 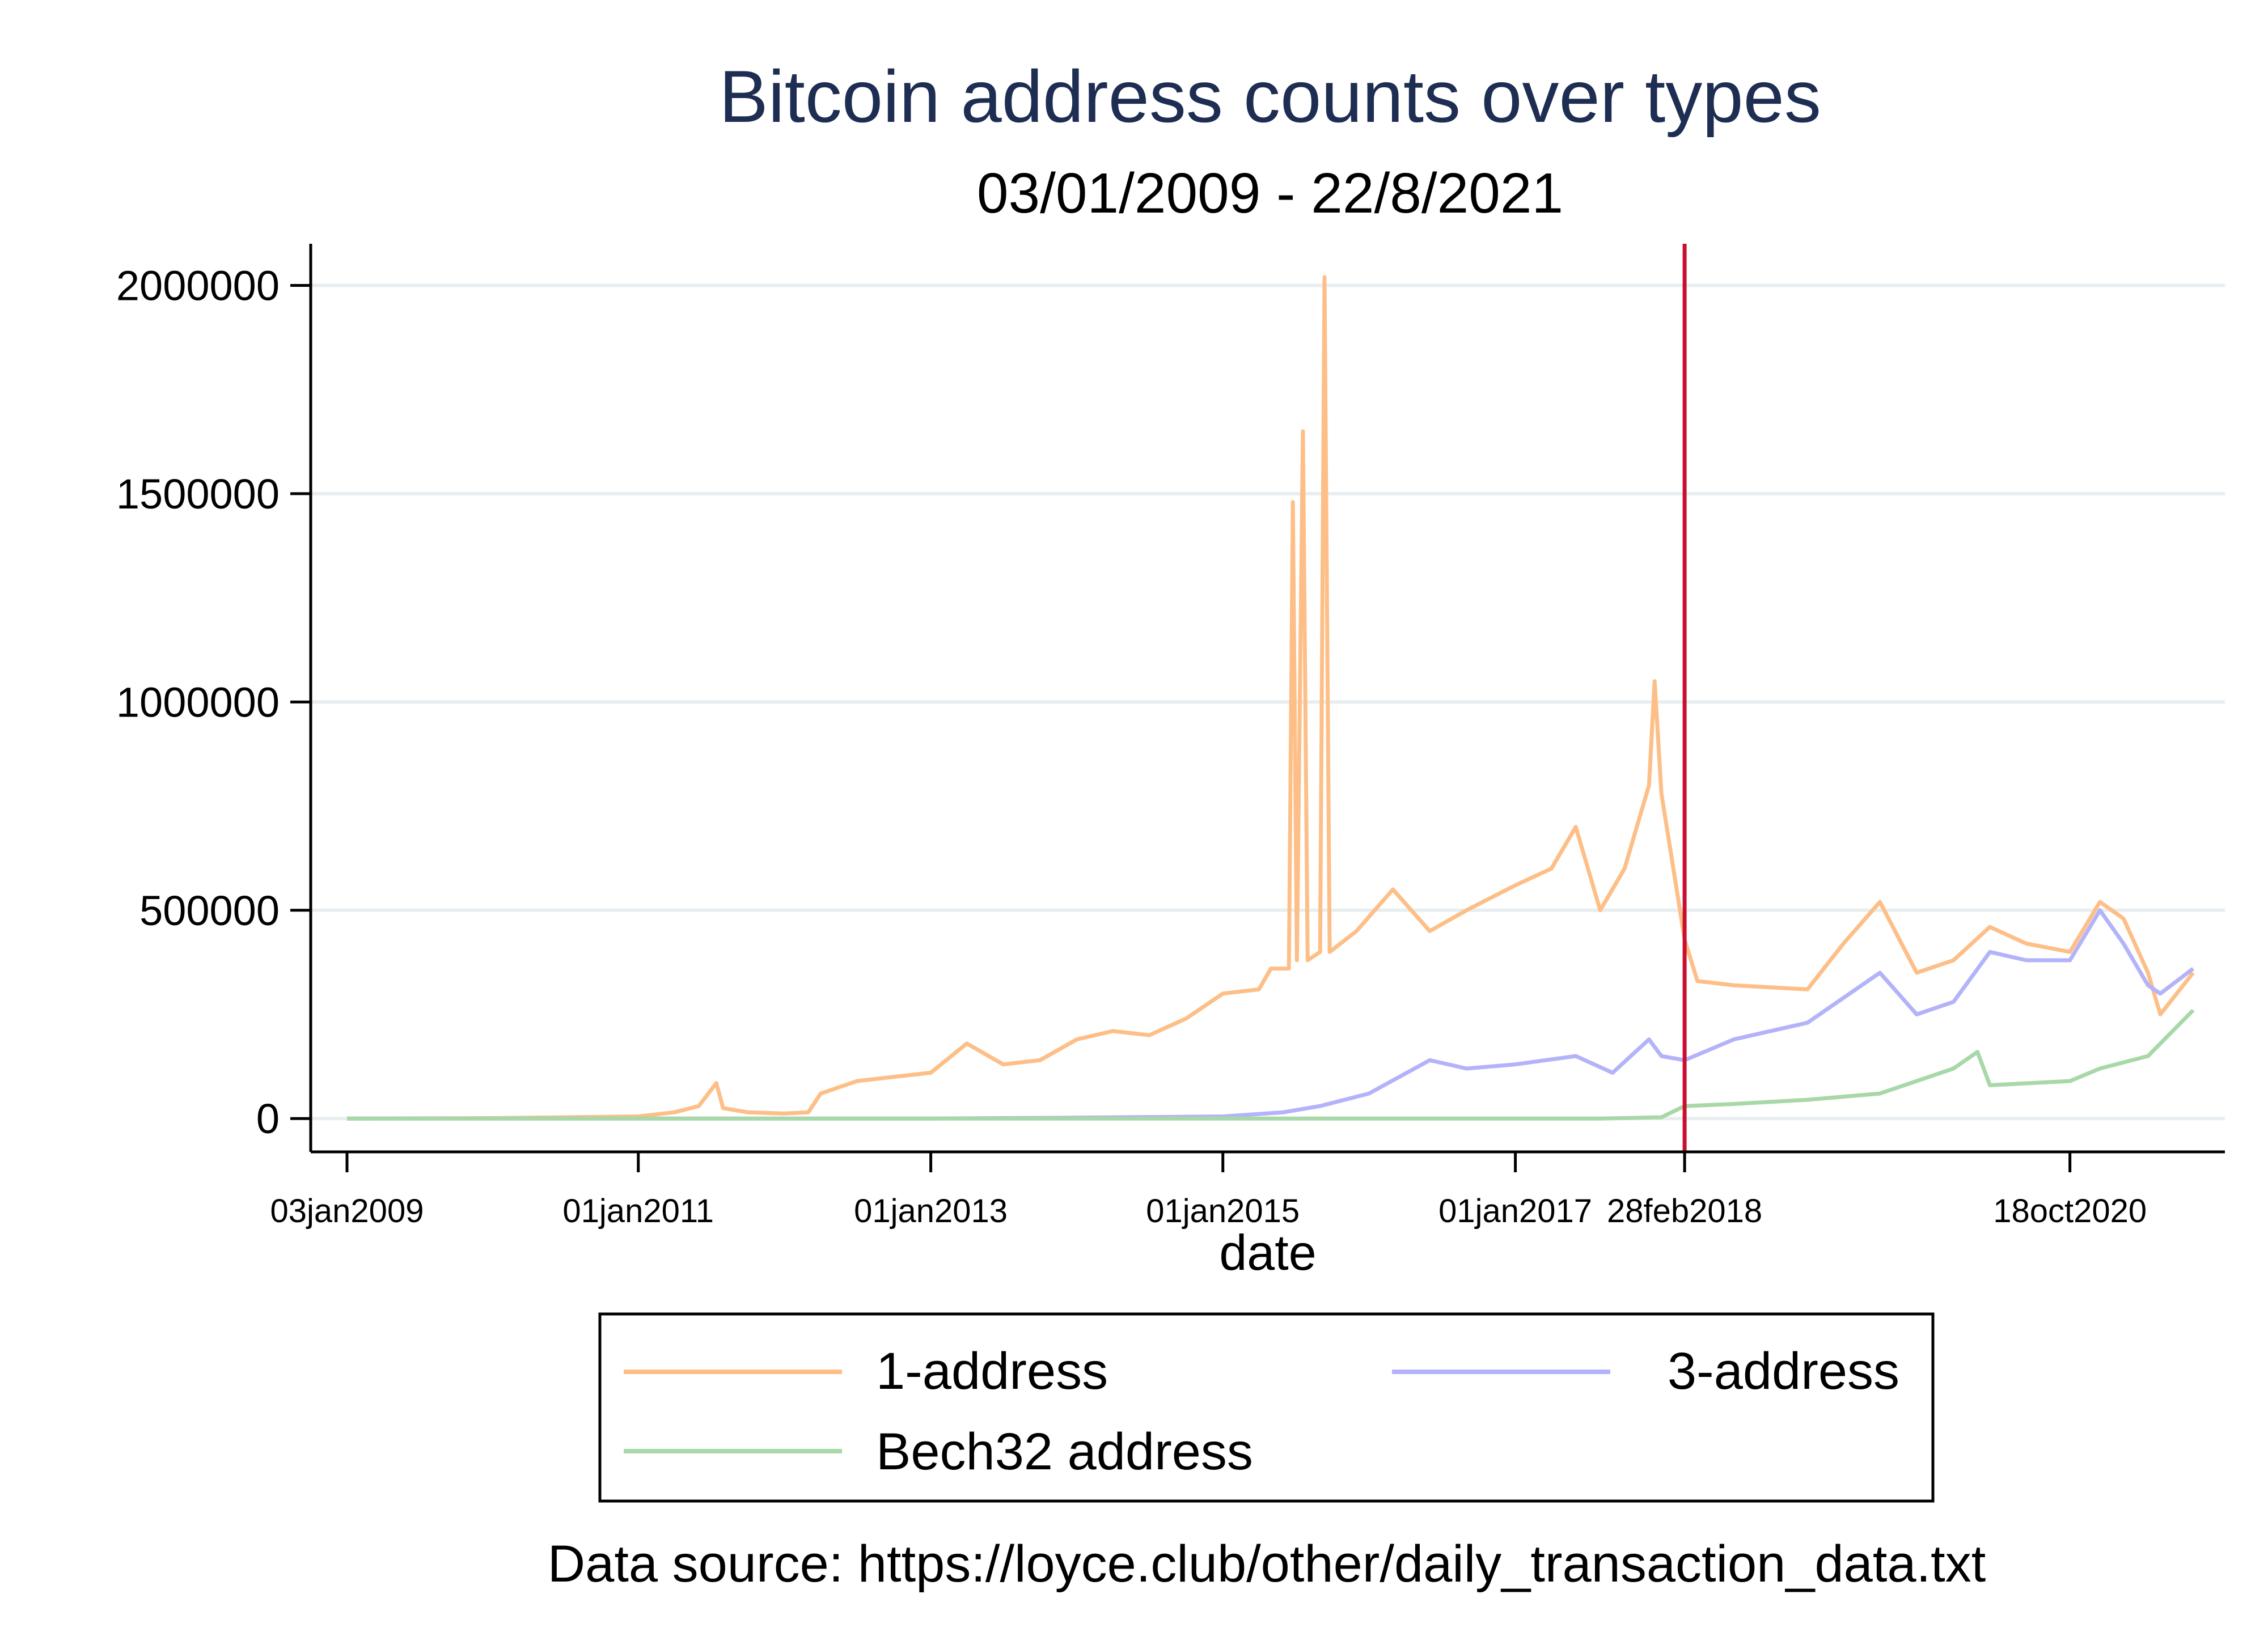 What do you see at coordinates (1064, 1452) in the screenshot?
I see `legend-label-bech32-address: Bech32 address` at bounding box center [1064, 1452].